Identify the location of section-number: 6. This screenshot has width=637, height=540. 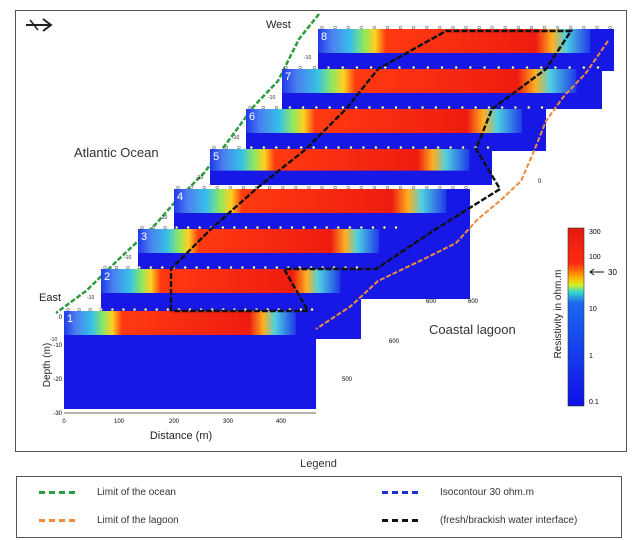
(252, 117).